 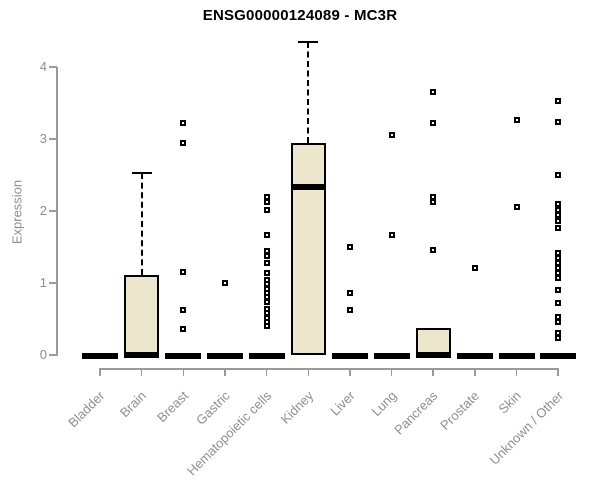 What do you see at coordinates (224, 283) in the screenshot?
I see `outlier-point-gastric` at bounding box center [224, 283].